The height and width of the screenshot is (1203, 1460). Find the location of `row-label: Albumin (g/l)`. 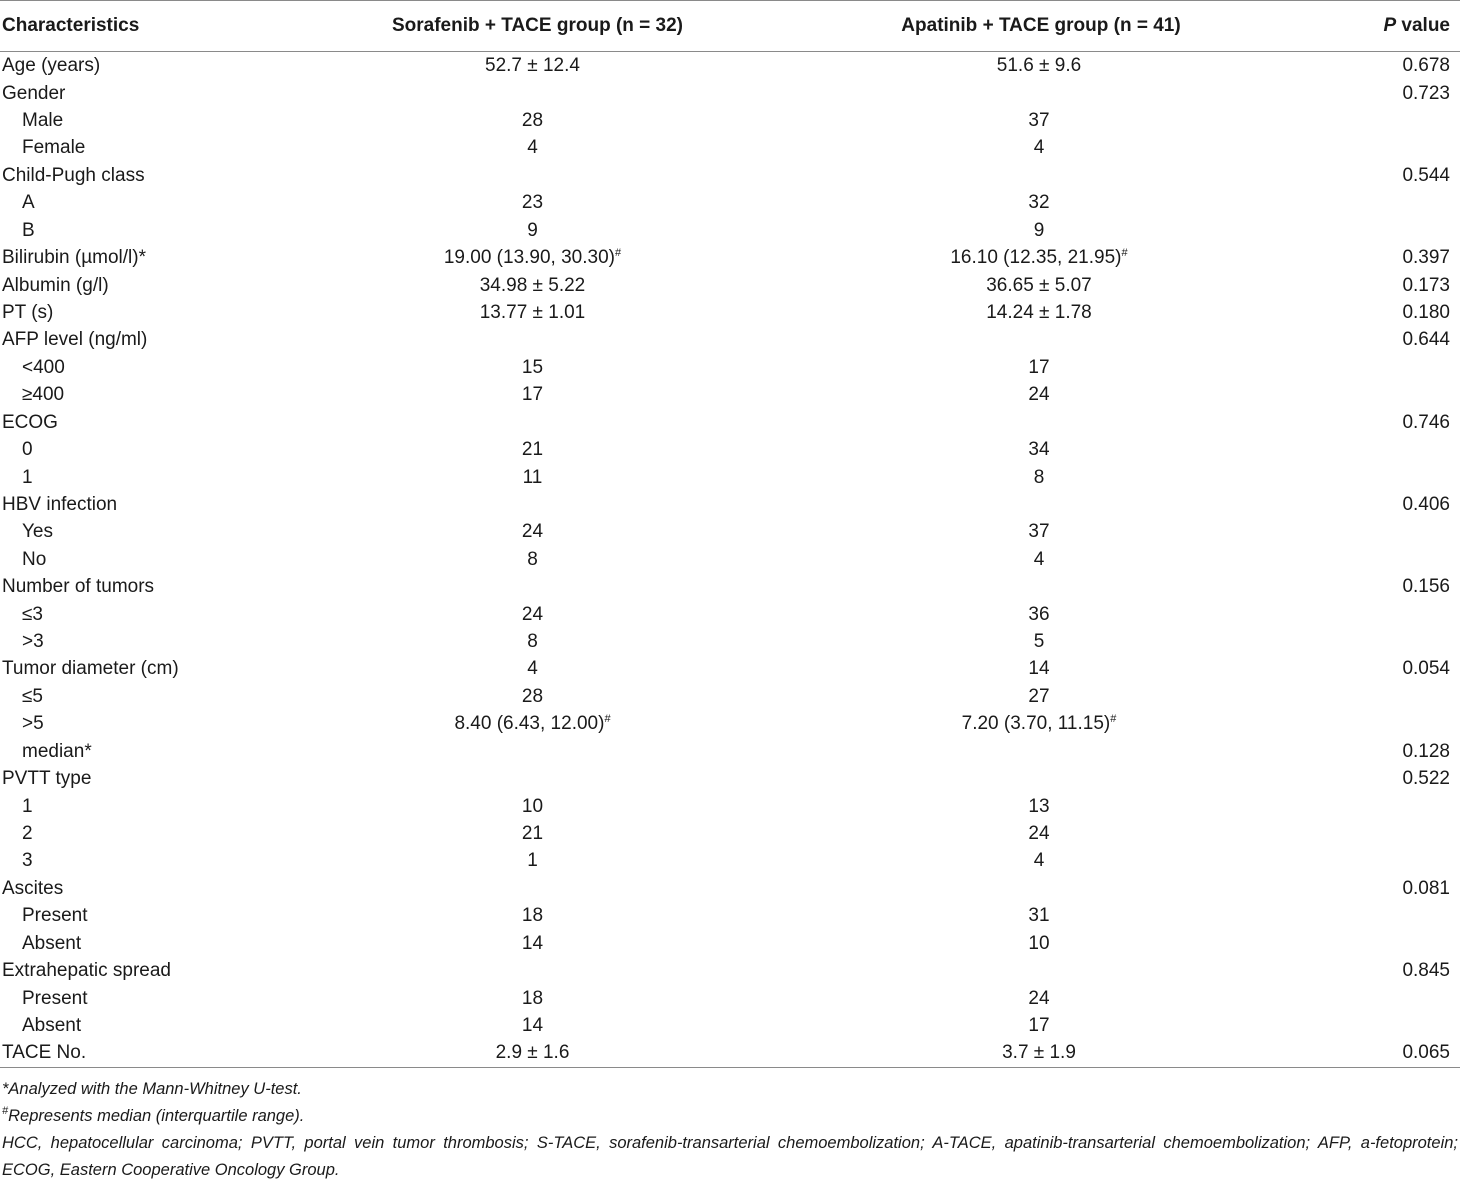

row-label: Albumin (g/l) is located at coordinates (145, 284).